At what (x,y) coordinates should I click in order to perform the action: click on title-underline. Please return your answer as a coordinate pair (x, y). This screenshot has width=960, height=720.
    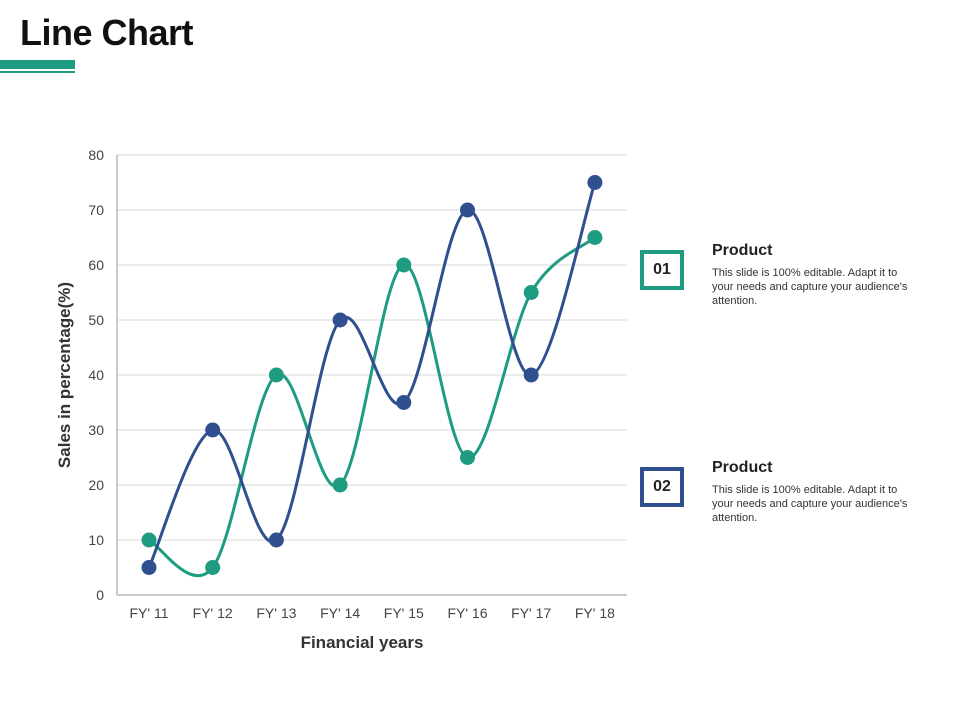
    Looking at the image, I should click on (37, 66).